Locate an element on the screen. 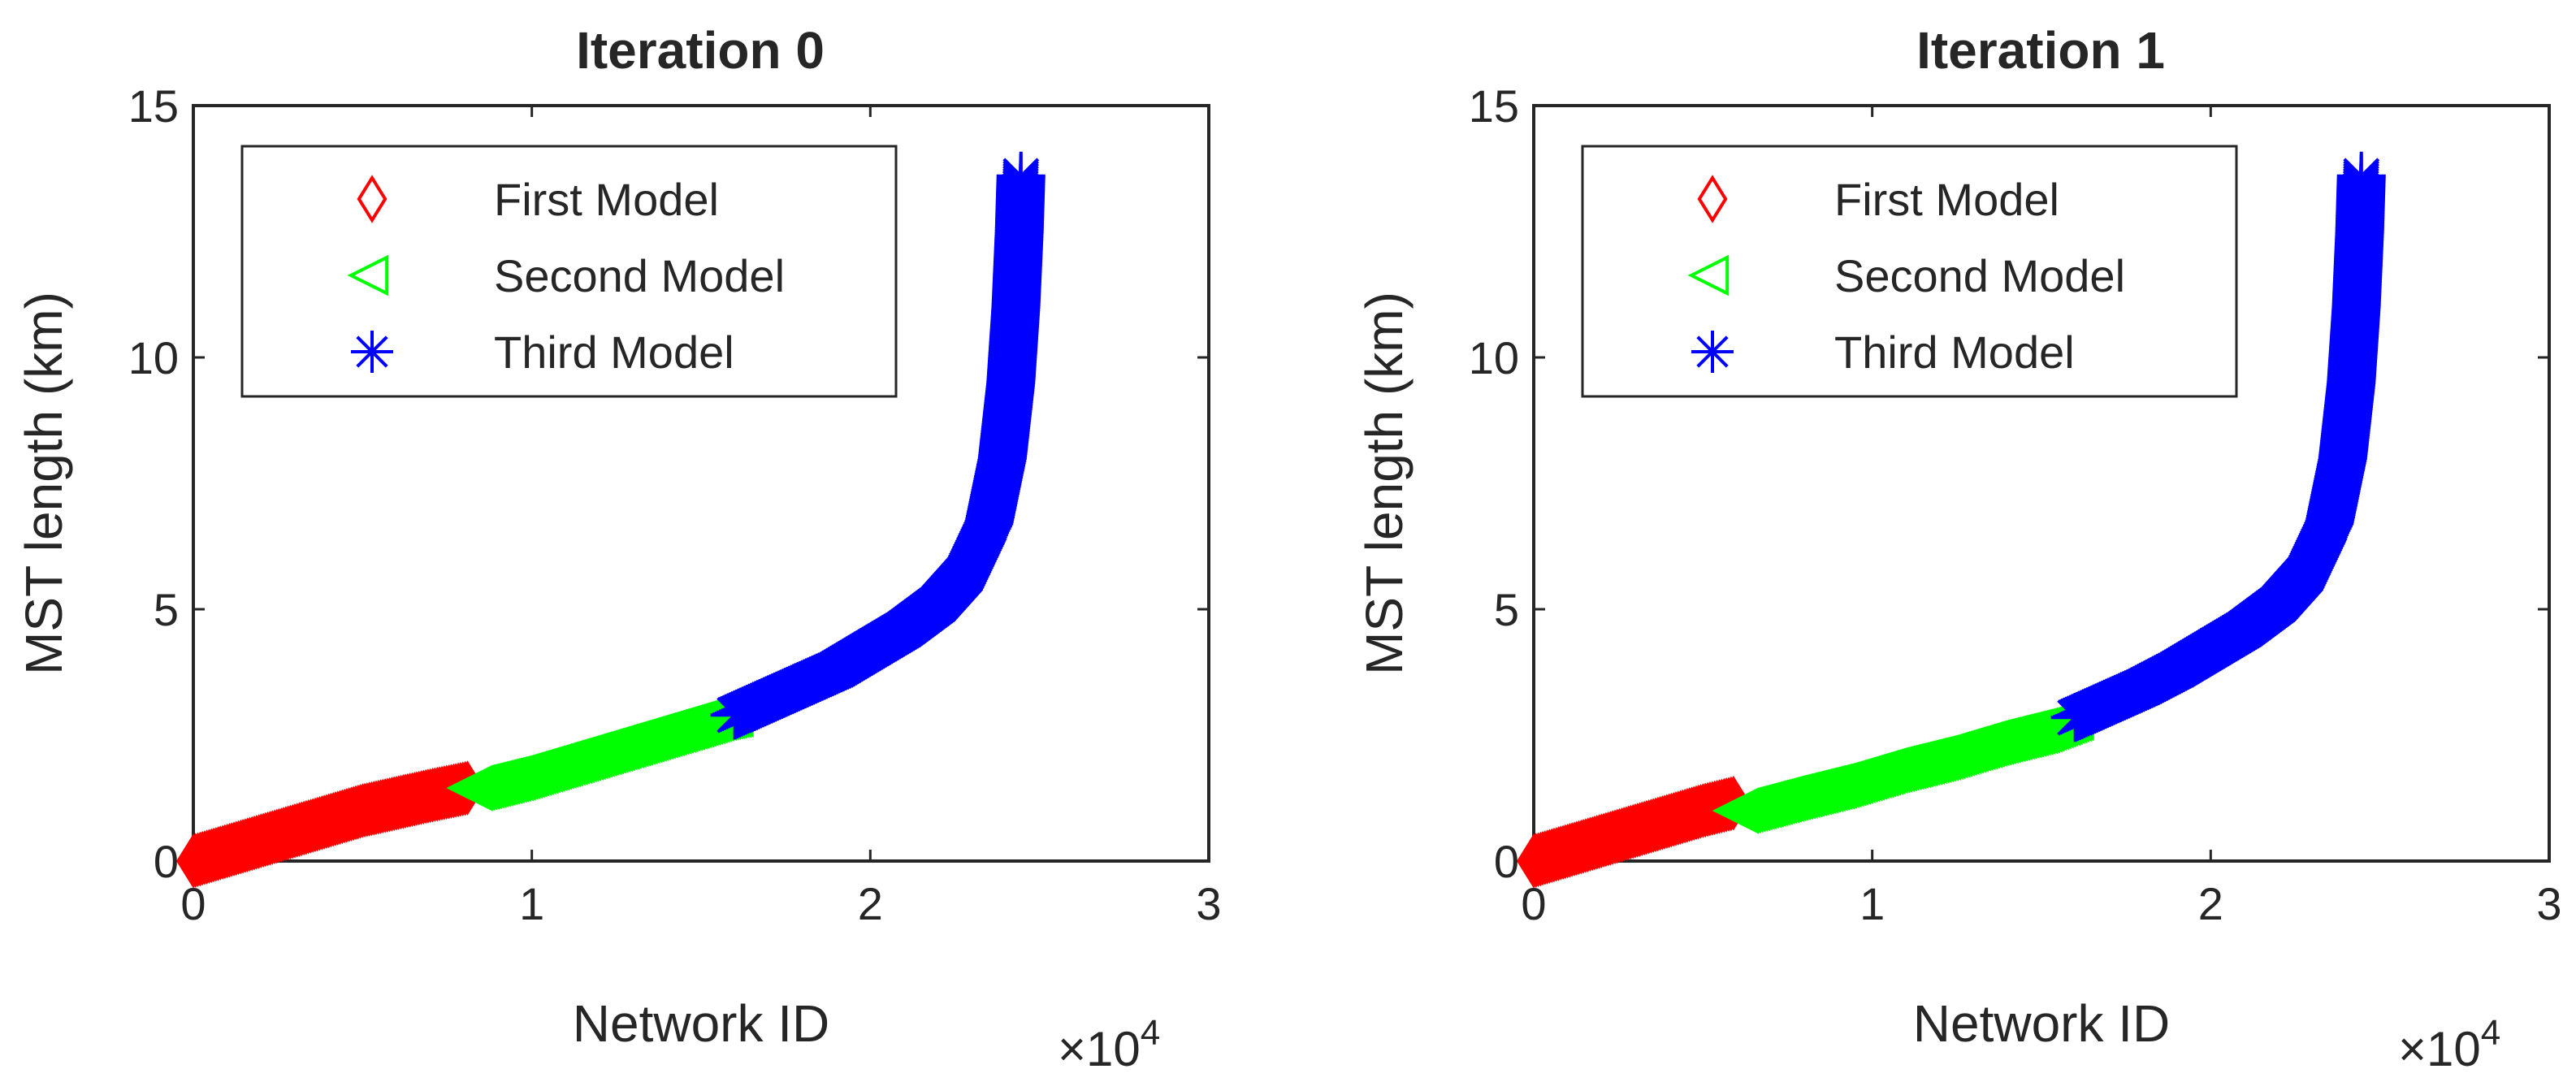 This screenshot has width=2576, height=1082. chart-title: Iteration 0 is located at coordinates (700, 50).